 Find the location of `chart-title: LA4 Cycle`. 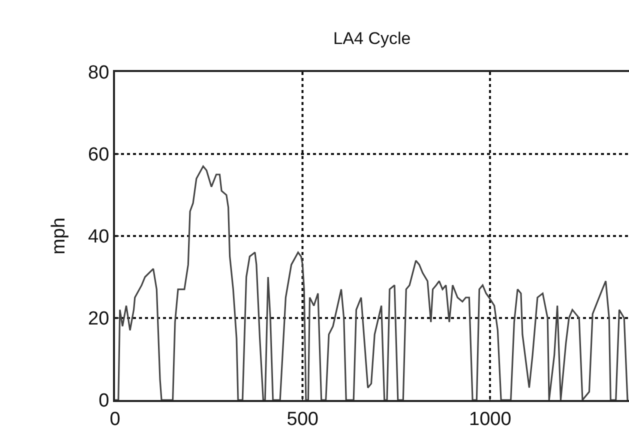

chart-title: LA4 Cycle is located at coordinates (372, 38).